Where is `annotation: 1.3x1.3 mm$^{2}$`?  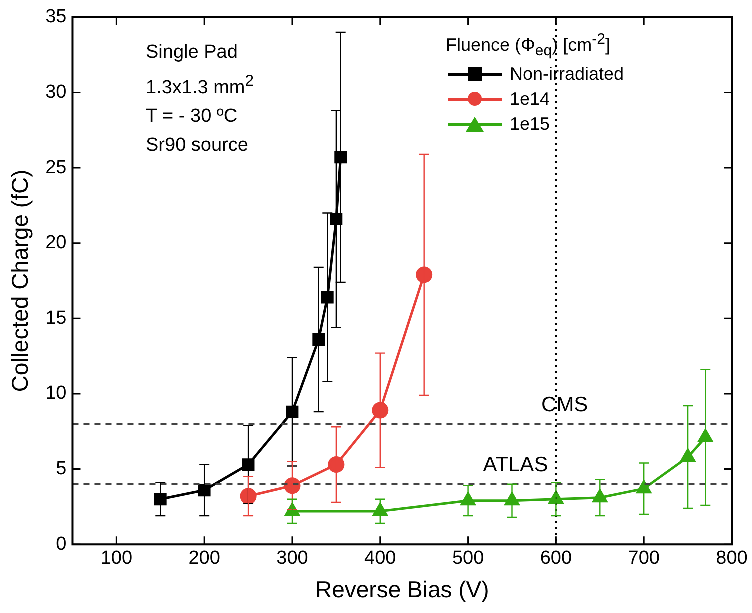 annotation: 1.3x1.3 mm$^{2}$ is located at coordinates (200, 86).